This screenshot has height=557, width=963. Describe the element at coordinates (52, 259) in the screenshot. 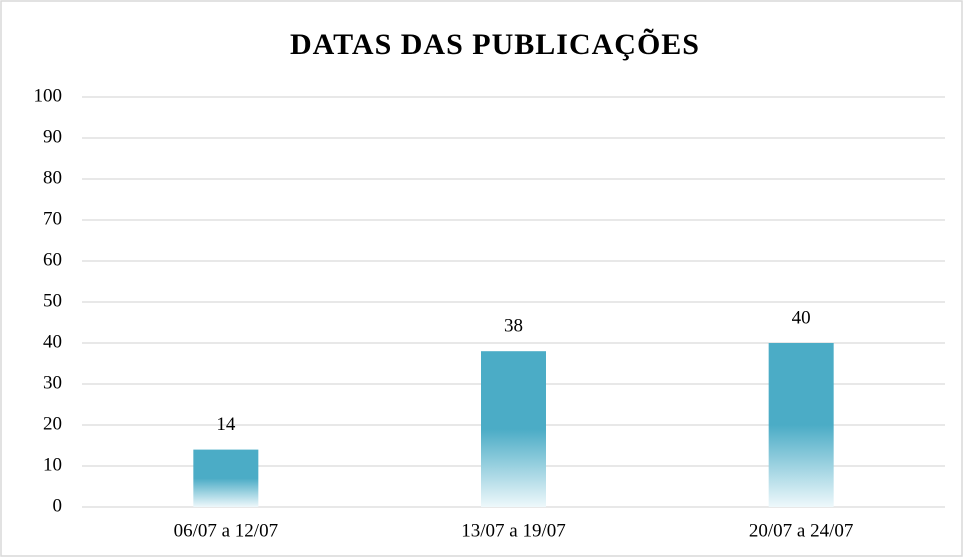

I see `y-tick-label: 60` at that location.